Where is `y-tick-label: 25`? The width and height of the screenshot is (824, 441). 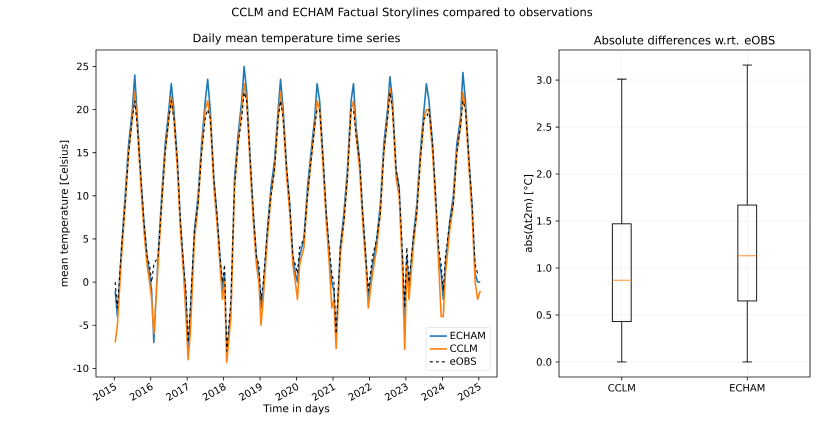 y-tick-label: 25 is located at coordinates (82, 66).